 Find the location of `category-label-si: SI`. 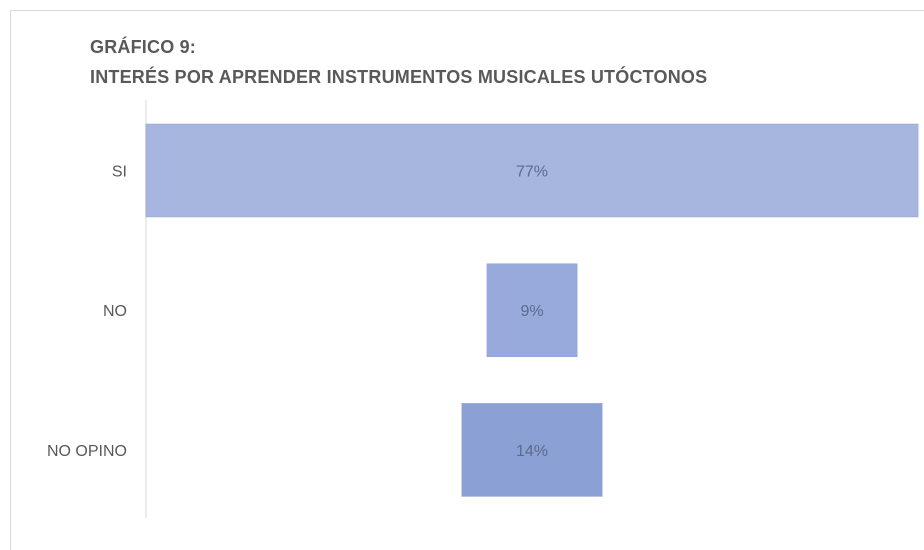

category-label-si: SI is located at coordinates (119, 172).